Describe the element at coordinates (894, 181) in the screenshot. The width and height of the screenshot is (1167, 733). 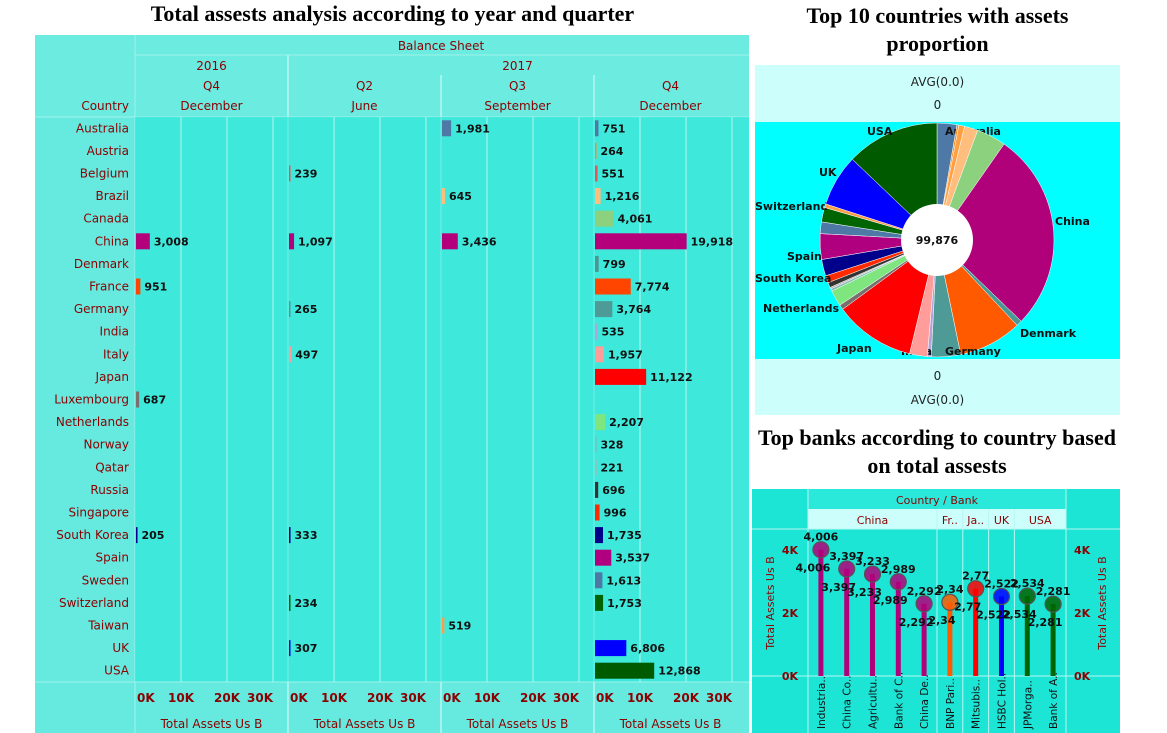
I see `pie-slice-usa` at that location.